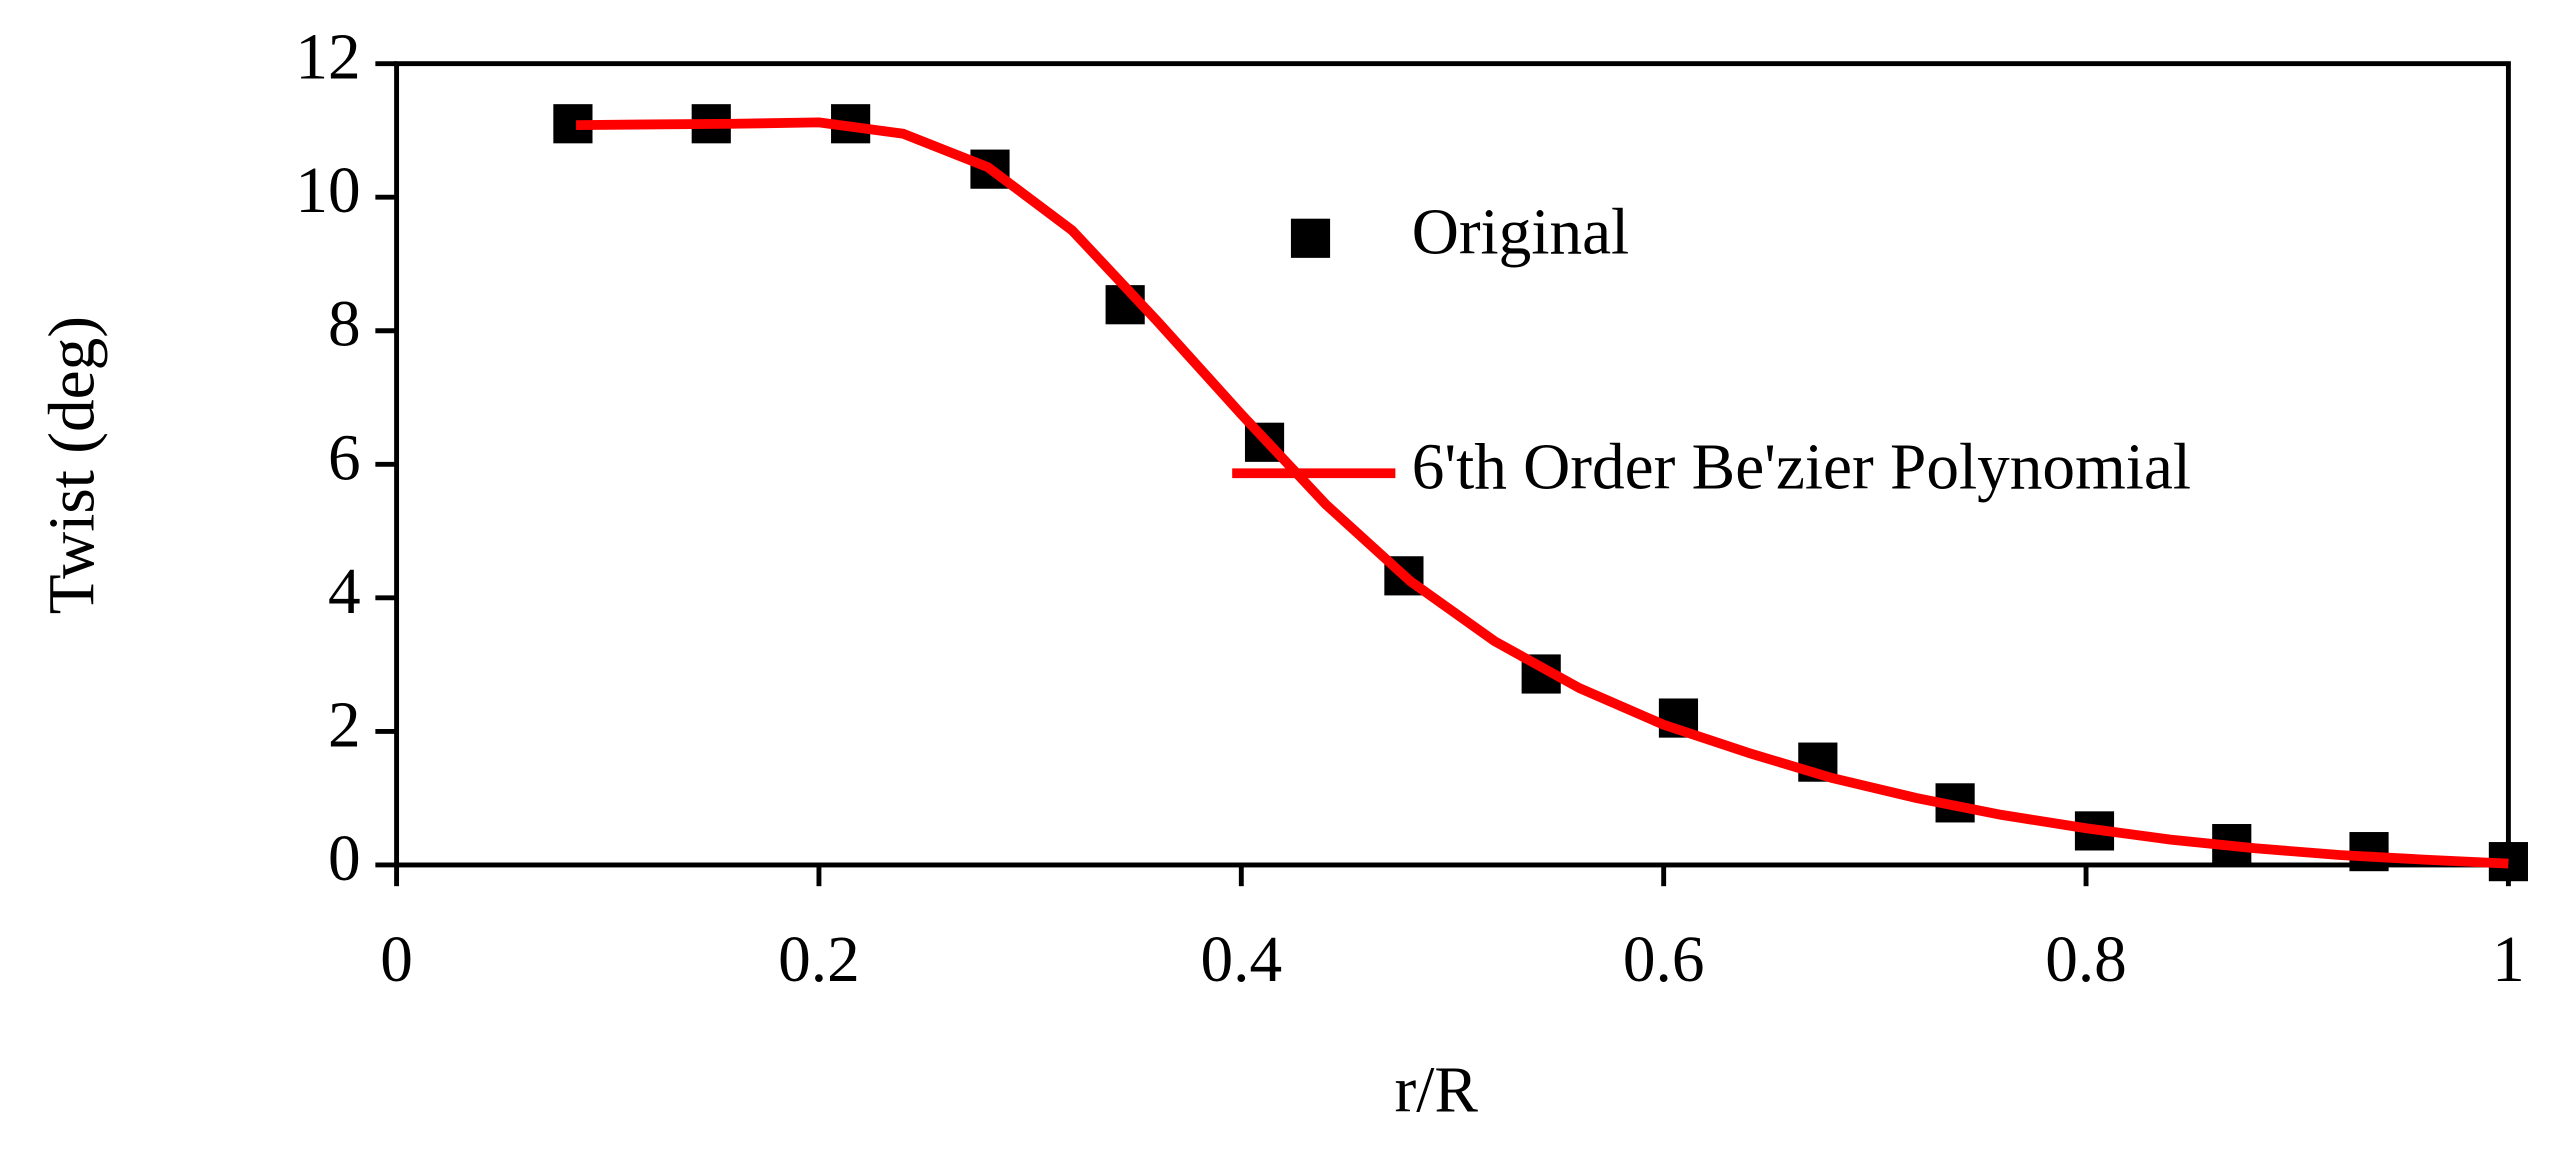 This screenshot has width=2559, height=1162. What do you see at coordinates (2086, 960) in the screenshot?
I see `x-tick-label: 0.8` at bounding box center [2086, 960].